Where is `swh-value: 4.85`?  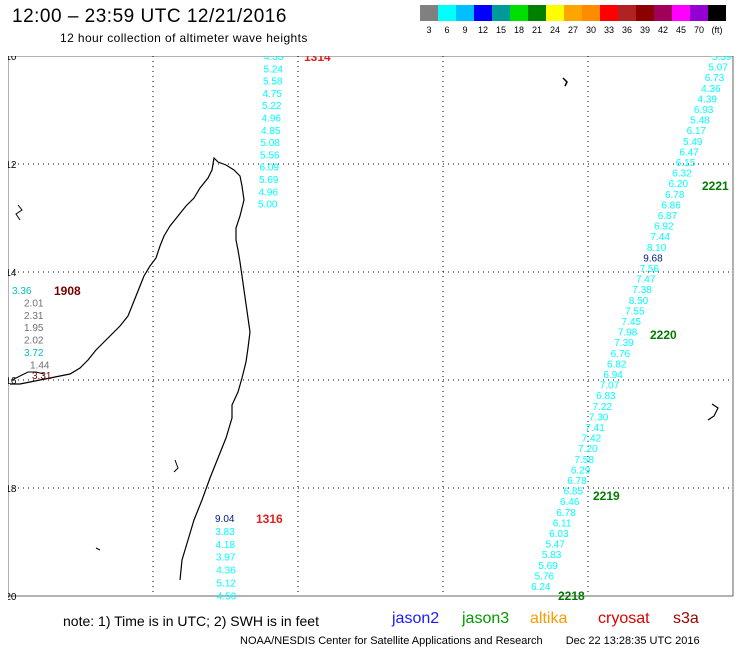
swh-value: 4.85 is located at coordinates (271, 131).